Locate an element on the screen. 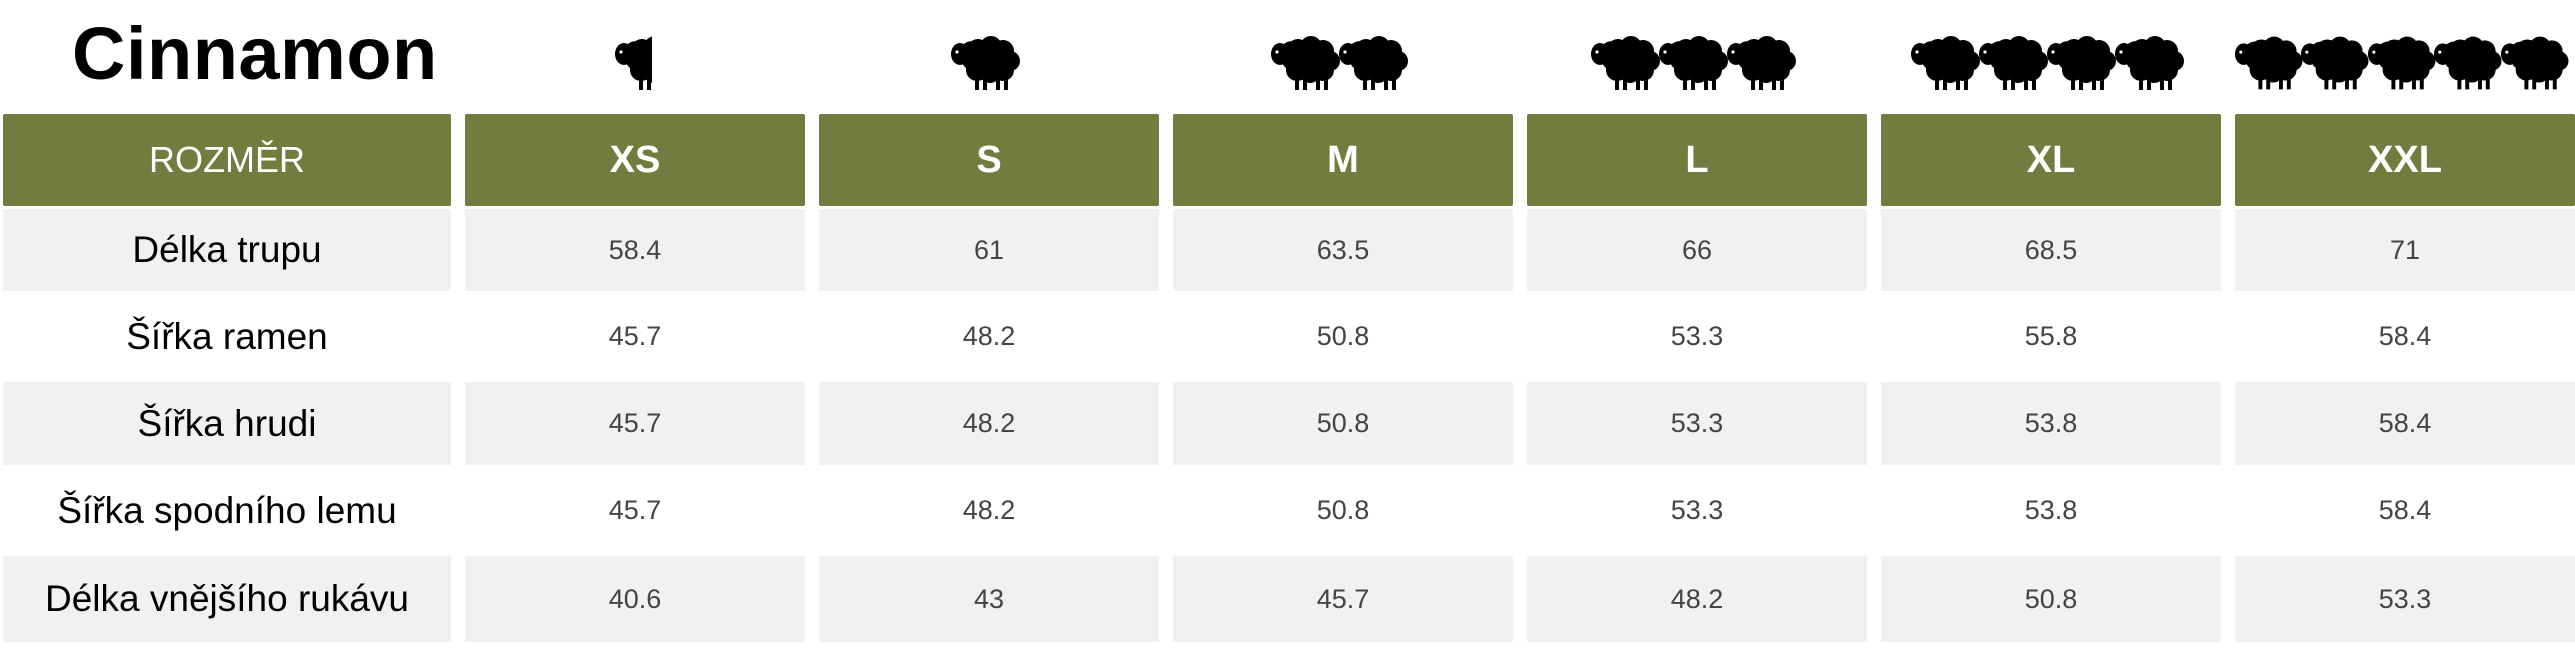  sheep-group-xs is located at coordinates (632, 60).